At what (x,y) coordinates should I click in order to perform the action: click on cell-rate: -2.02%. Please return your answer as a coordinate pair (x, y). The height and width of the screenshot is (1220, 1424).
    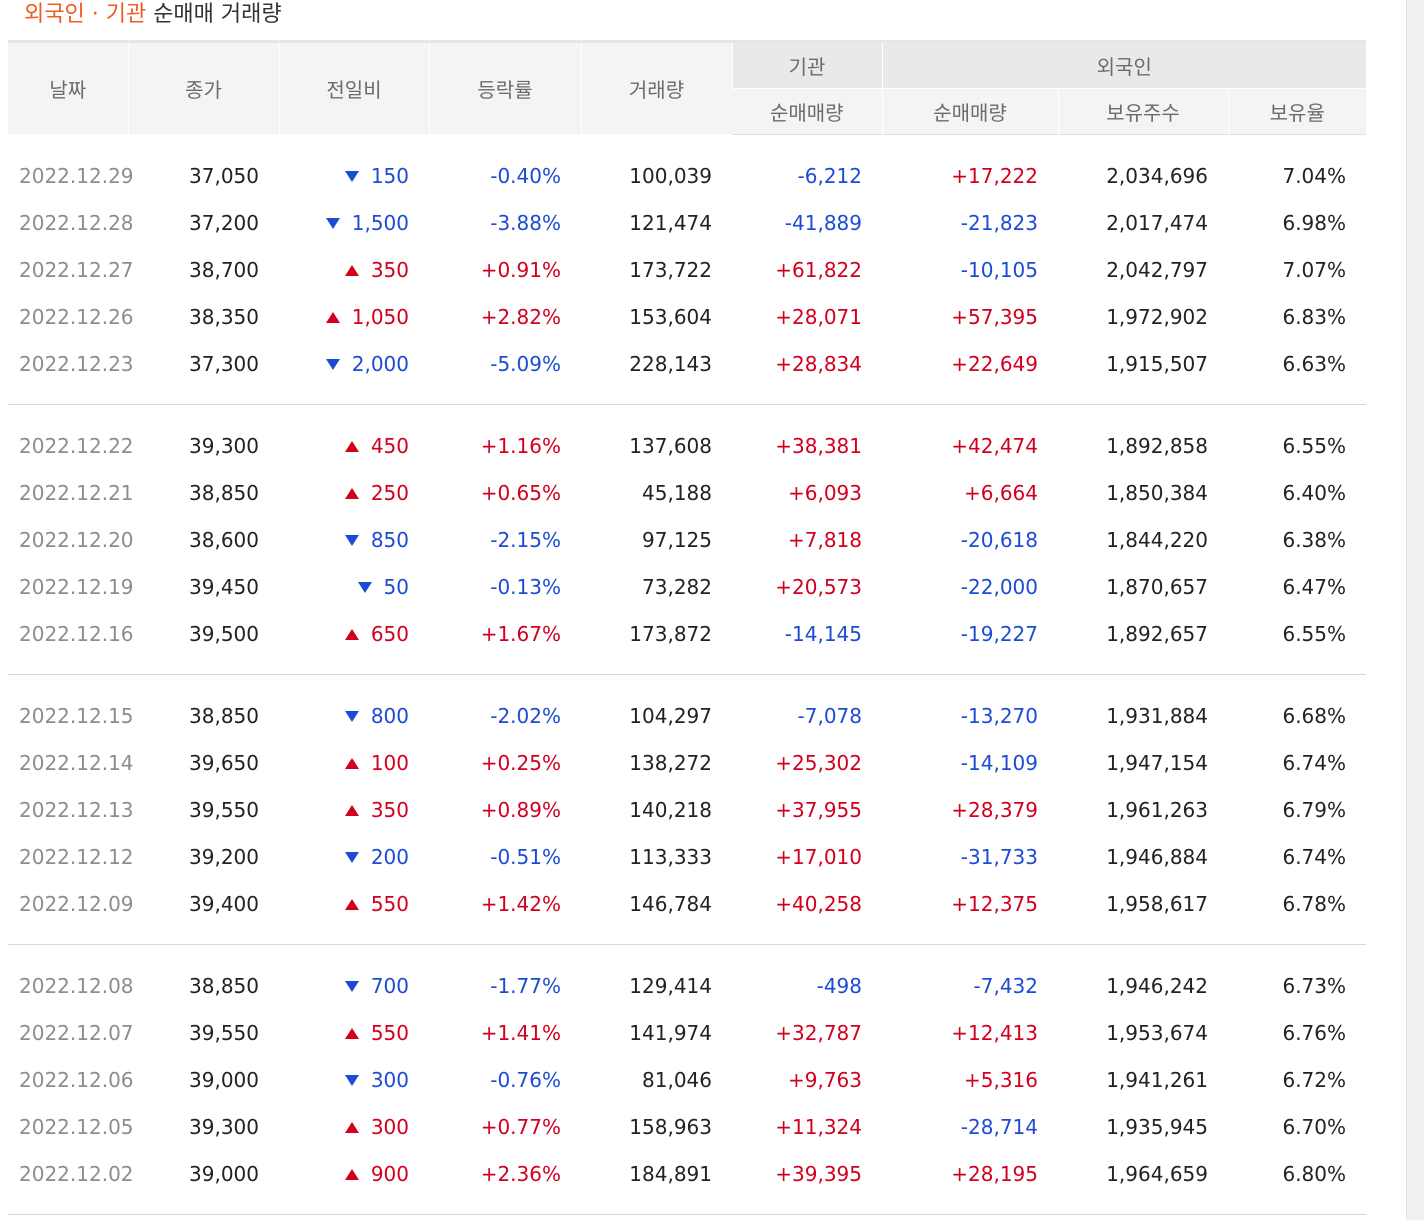
    Looking at the image, I should click on (525, 715).